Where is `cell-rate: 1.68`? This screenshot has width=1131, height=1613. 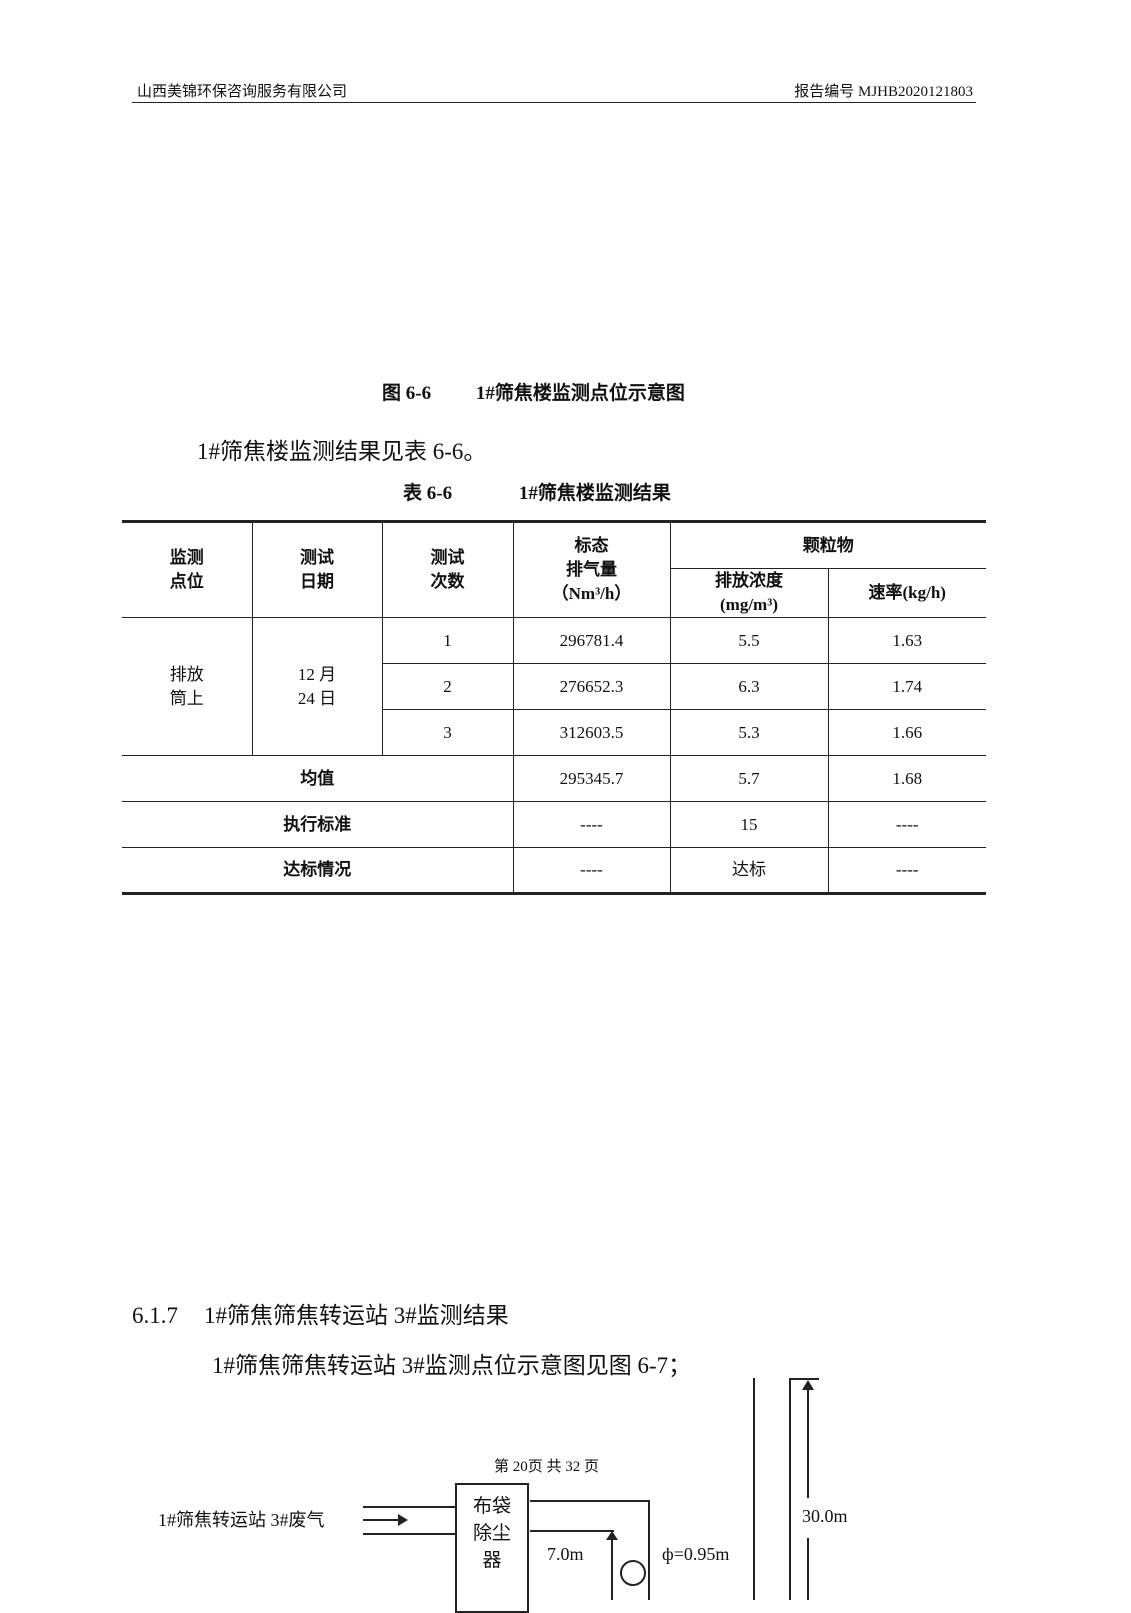
cell-rate: 1.68 is located at coordinates (906, 778).